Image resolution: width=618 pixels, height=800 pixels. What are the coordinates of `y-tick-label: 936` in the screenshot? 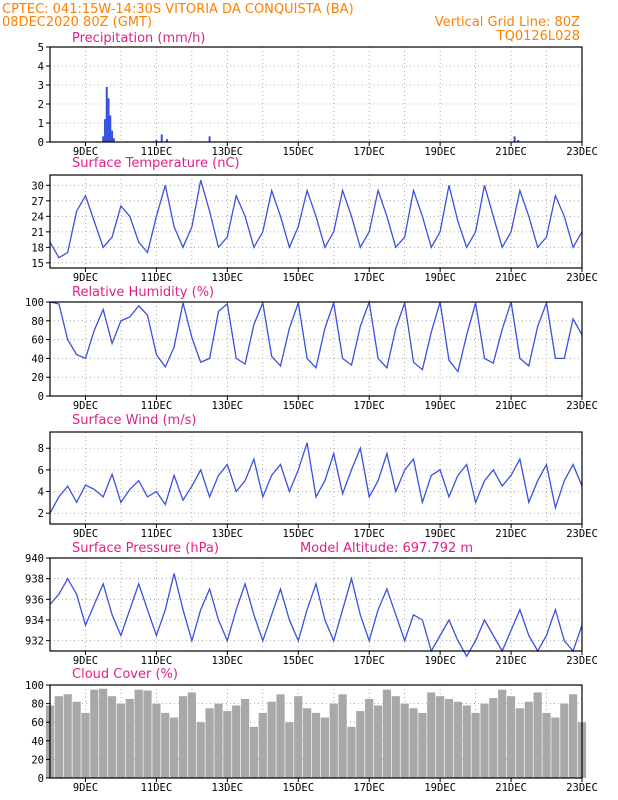 It's located at (34, 600).